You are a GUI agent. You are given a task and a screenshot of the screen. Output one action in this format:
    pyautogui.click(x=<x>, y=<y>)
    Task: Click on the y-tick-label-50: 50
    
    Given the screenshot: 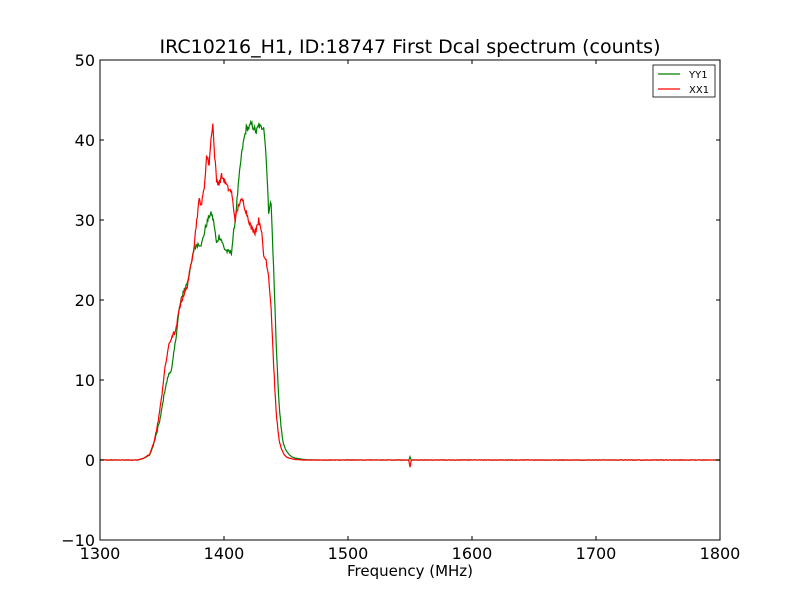 What is the action you would take?
    pyautogui.click(x=85, y=60)
    